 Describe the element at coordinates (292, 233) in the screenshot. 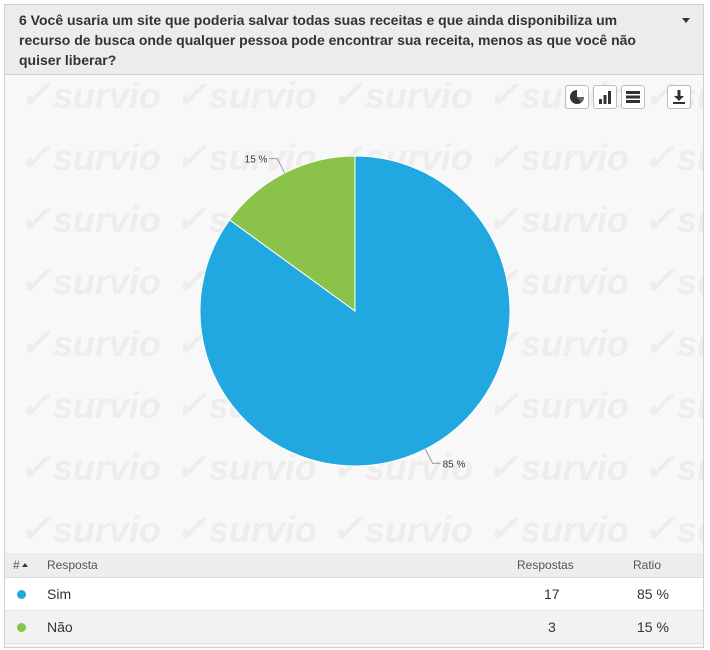

I see `pie-slice-n-o` at that location.